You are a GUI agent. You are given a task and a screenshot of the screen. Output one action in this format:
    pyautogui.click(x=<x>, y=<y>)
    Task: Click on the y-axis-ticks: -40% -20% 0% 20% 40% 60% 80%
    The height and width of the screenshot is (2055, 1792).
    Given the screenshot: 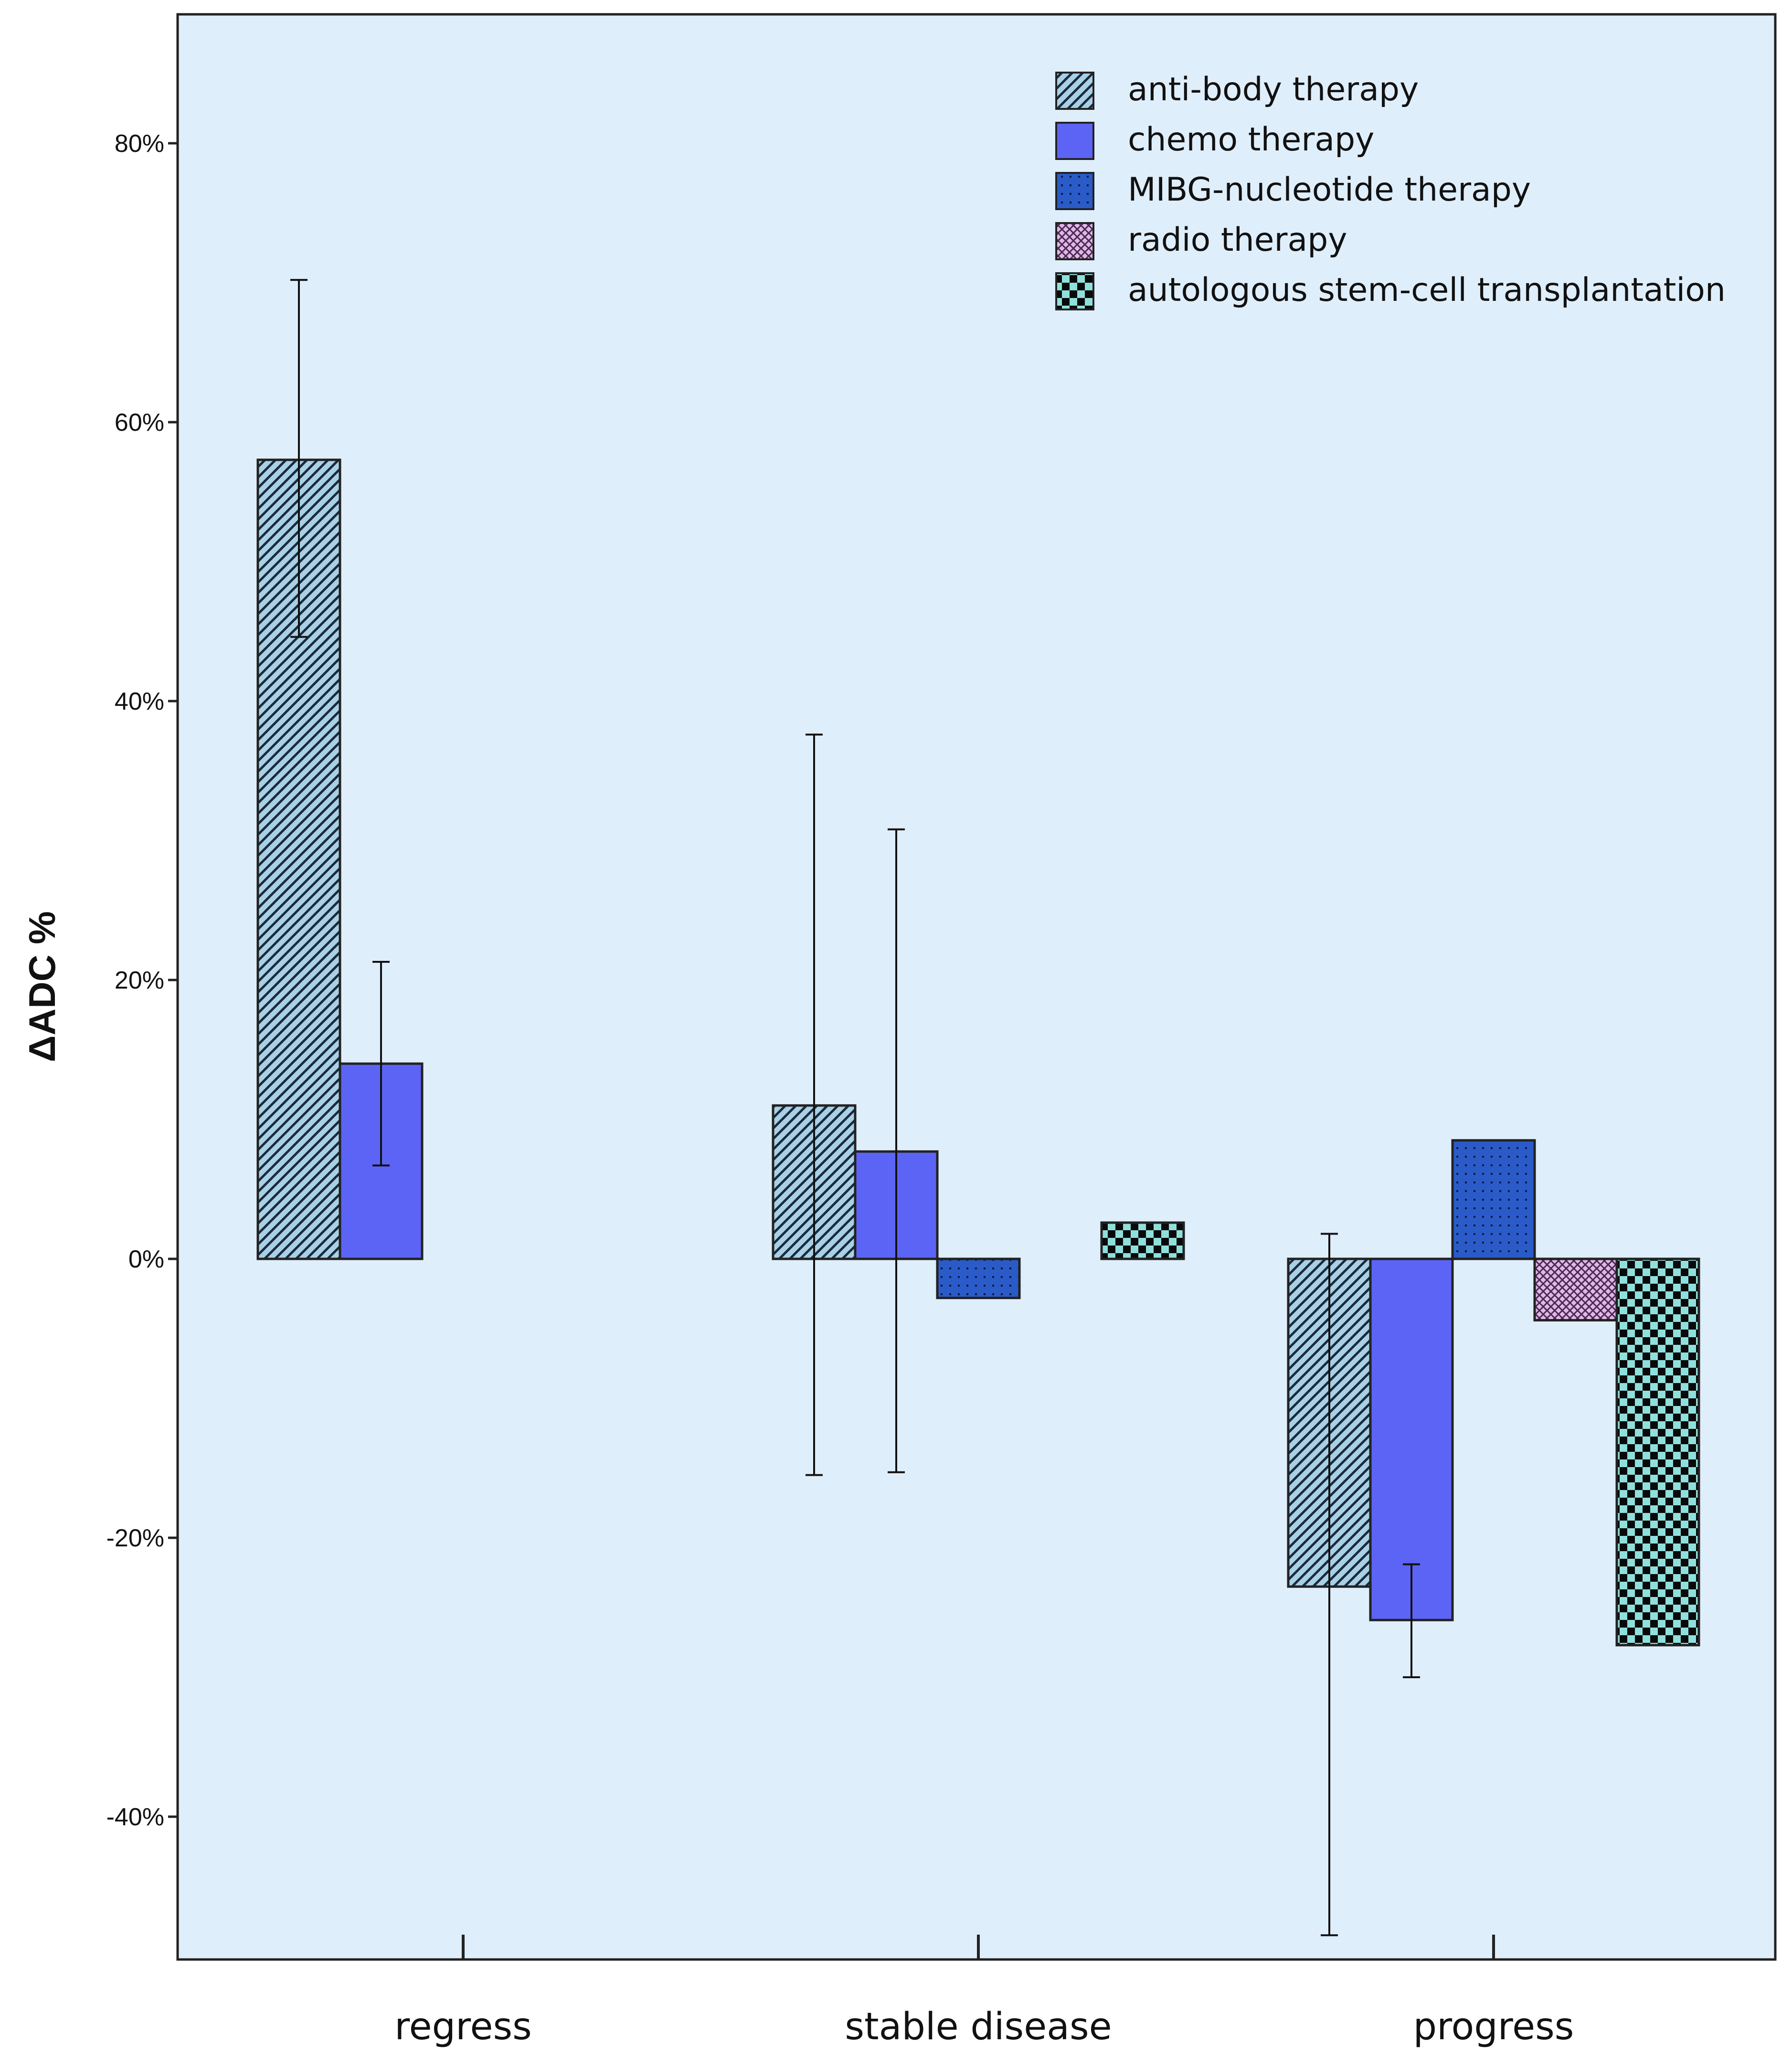 What is the action you would take?
    pyautogui.click(x=142, y=980)
    